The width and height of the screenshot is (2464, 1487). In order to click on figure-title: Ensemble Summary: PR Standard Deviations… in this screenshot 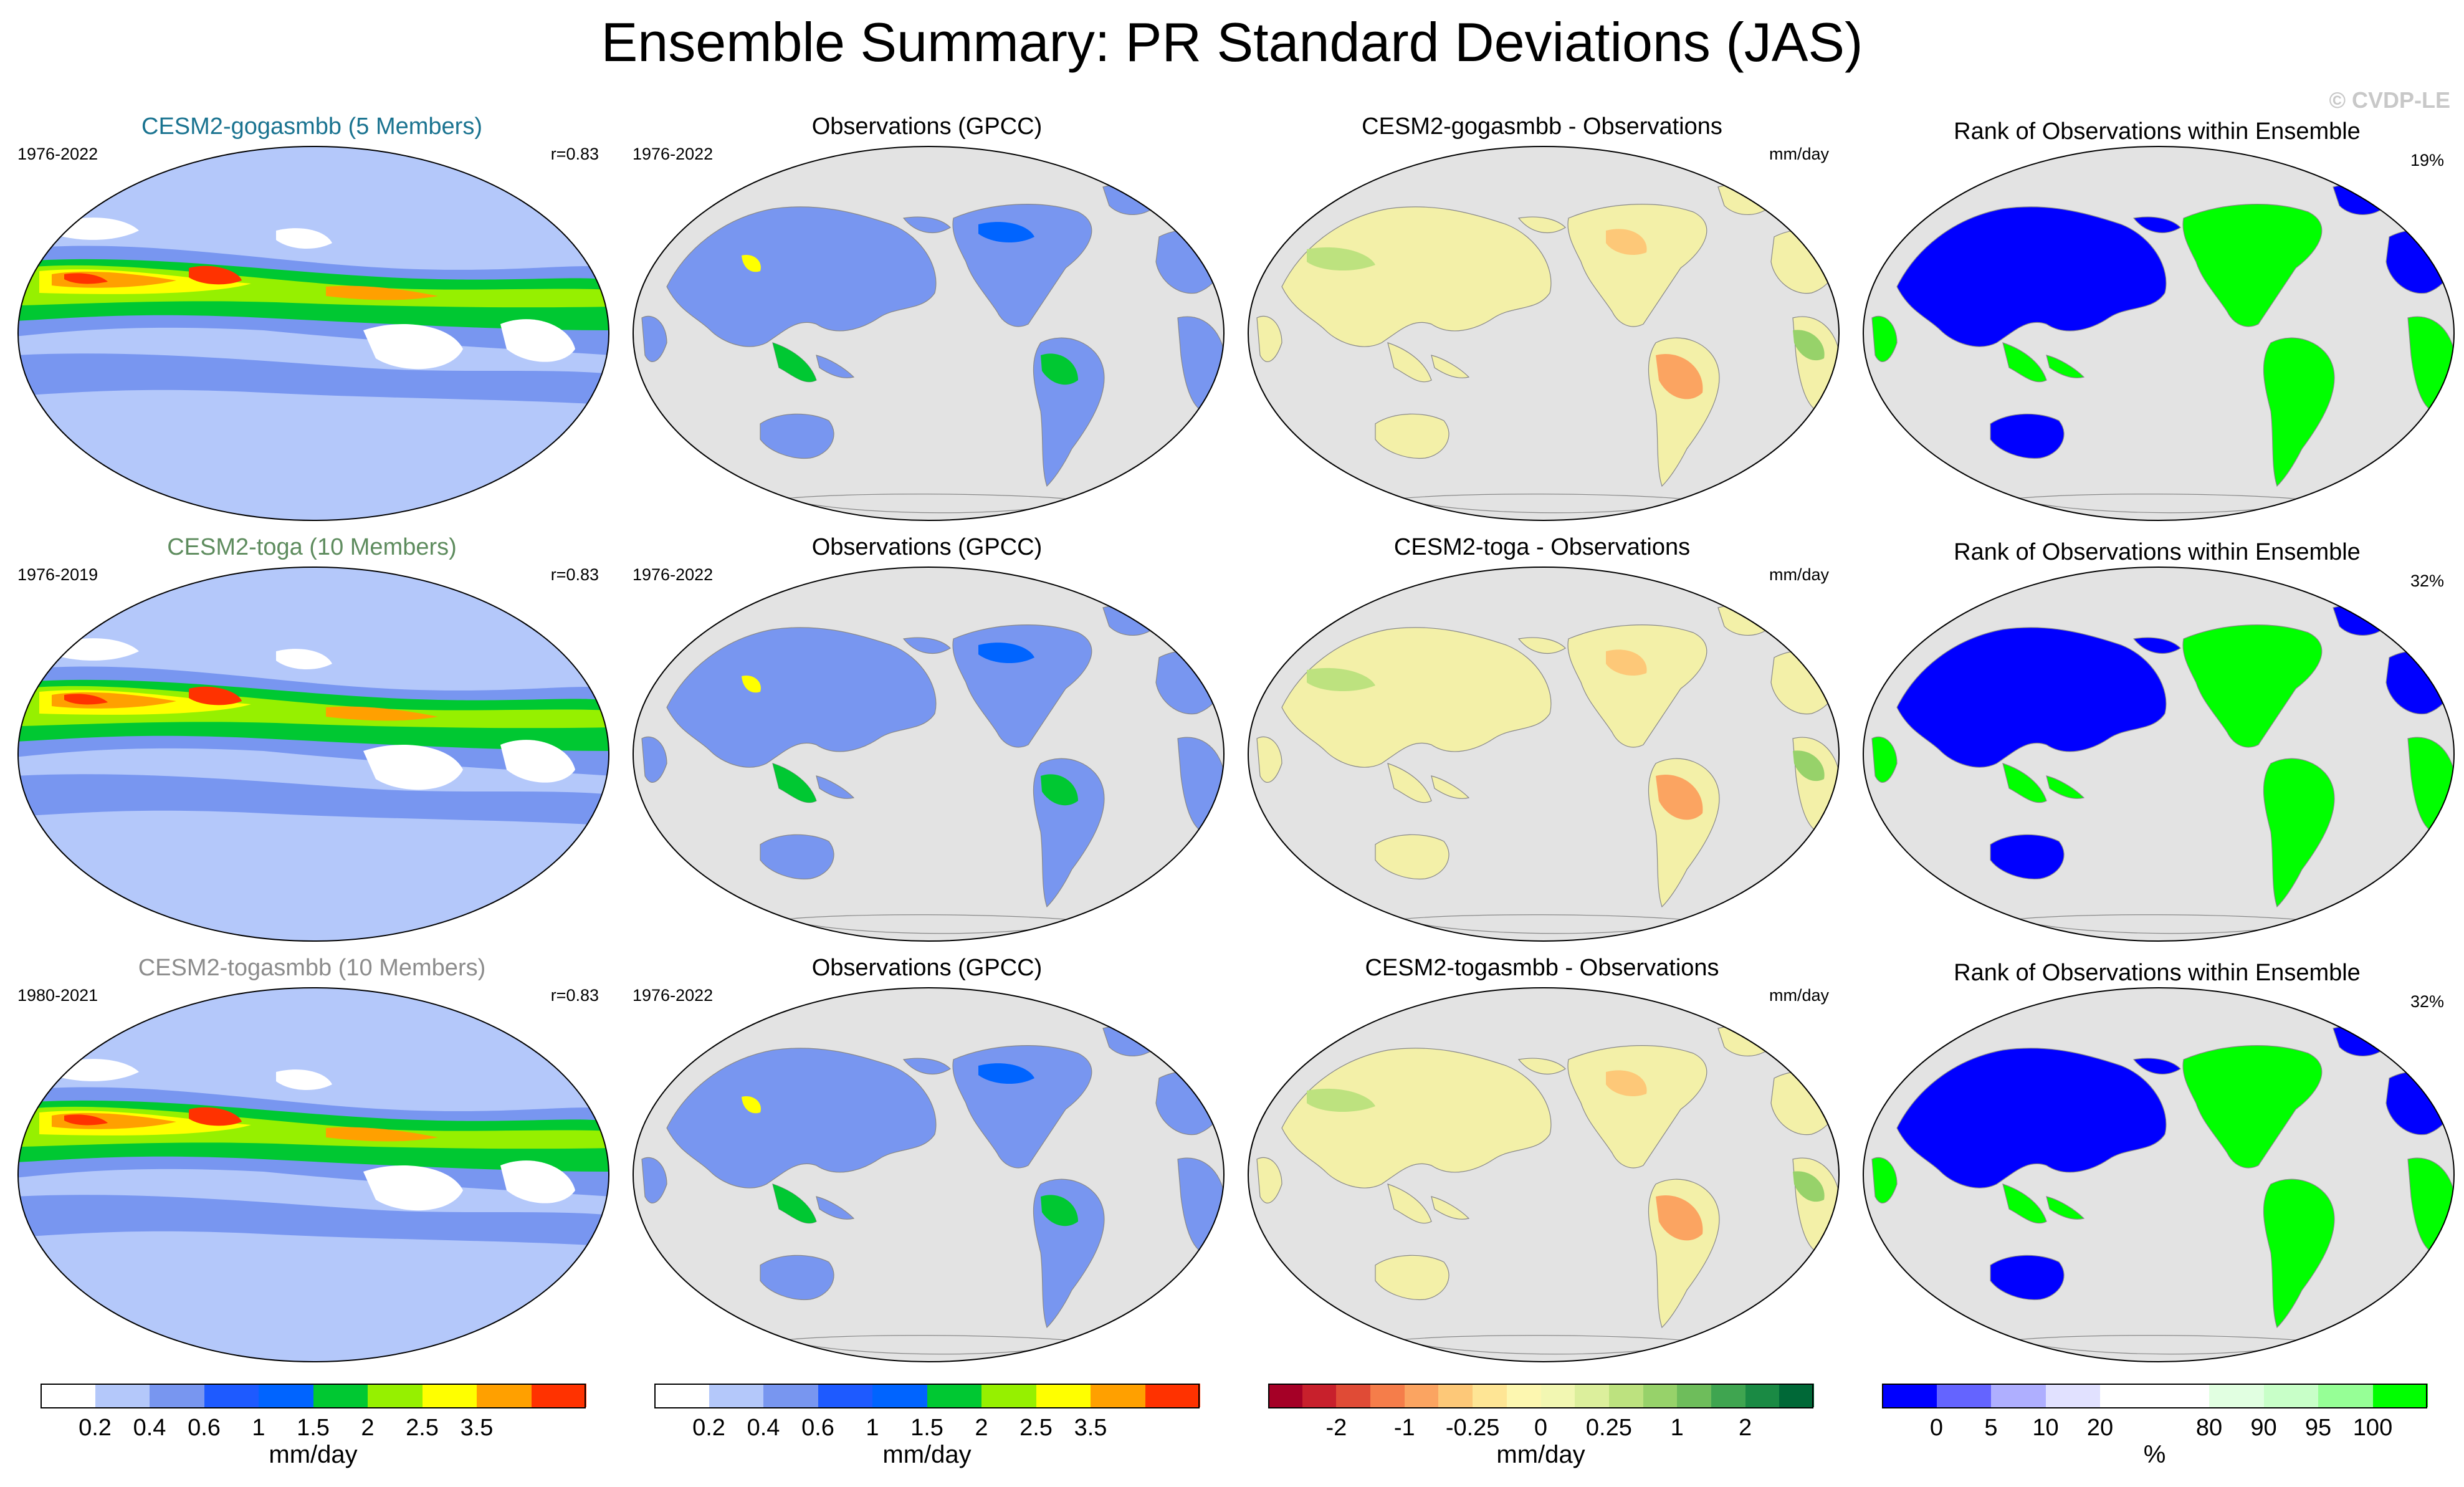, I will do `click(1232, 42)`.